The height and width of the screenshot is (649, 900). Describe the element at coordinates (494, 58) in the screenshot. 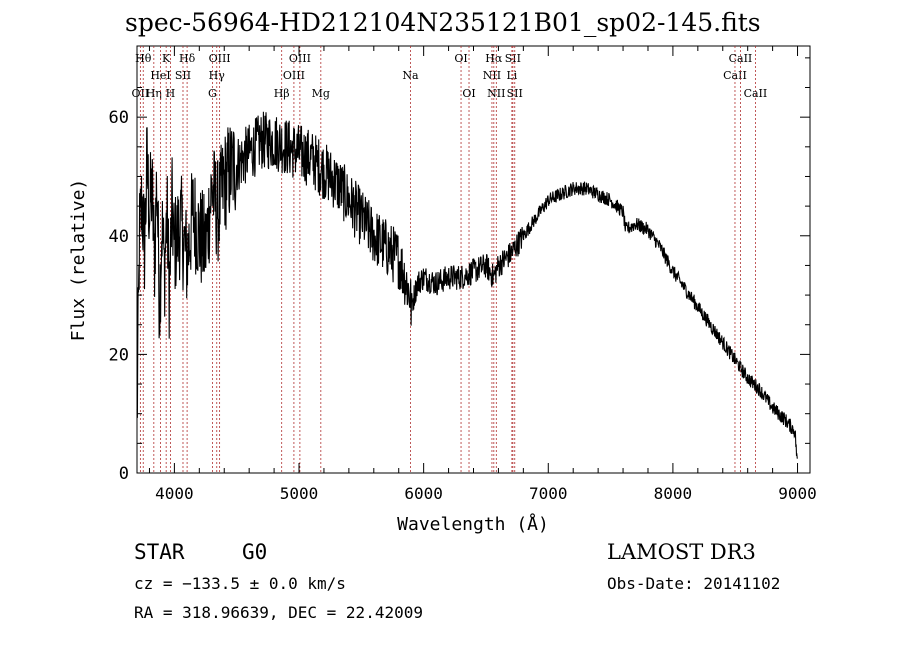

I see `line-marker-label: Hα` at that location.